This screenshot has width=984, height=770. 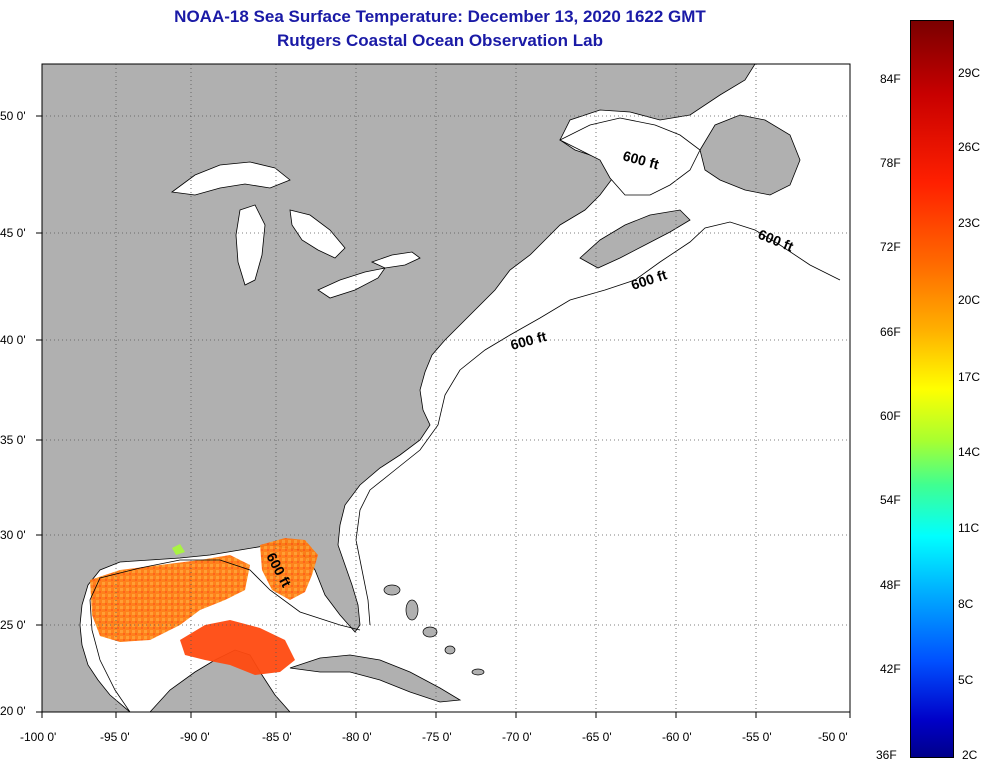 I want to click on map-subtitle: Rutgers Coastal Ocean Observation Lab, so click(x=440, y=40).